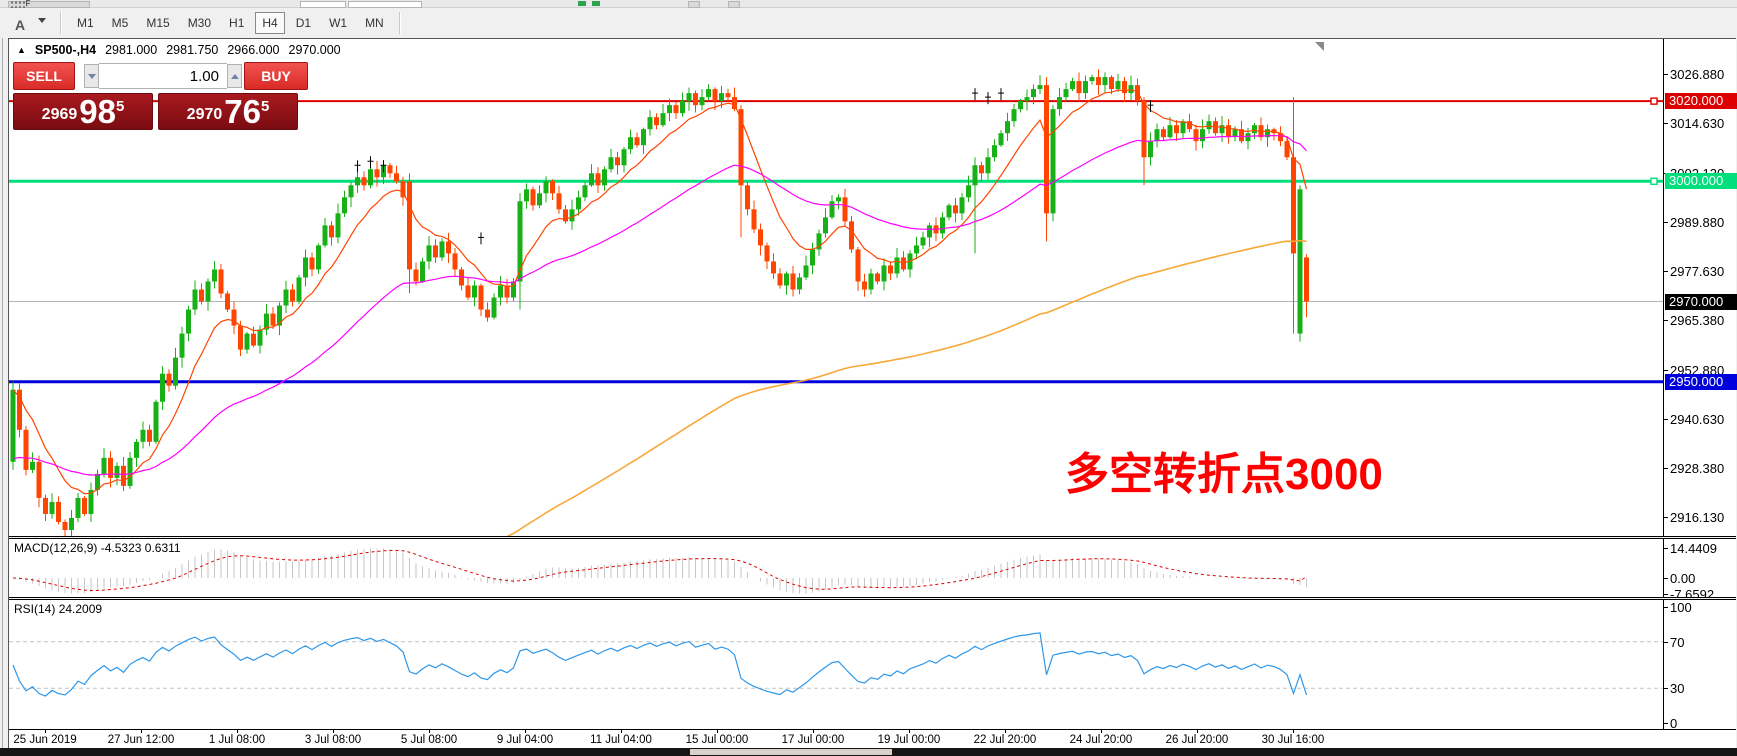 This screenshot has height=756, width=1737. What do you see at coordinates (204, 114) in the screenshot?
I see `buy-price-small: 2970` at bounding box center [204, 114].